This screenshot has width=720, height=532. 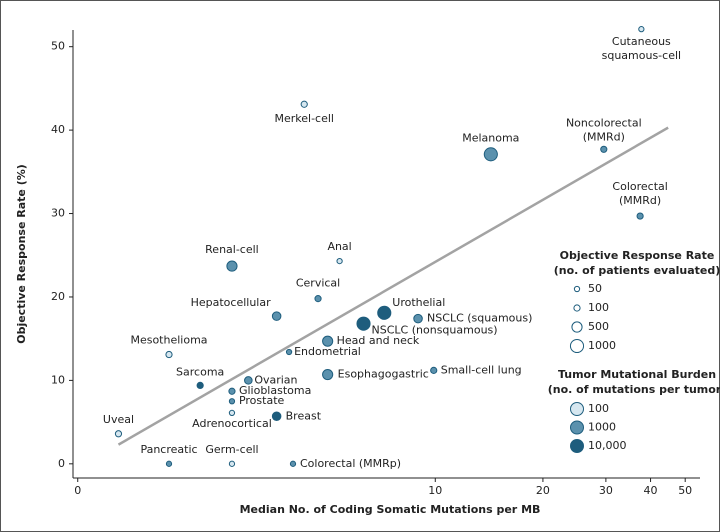 What do you see at coordinates (318, 283) in the screenshot?
I see `point-label: Cervical` at bounding box center [318, 283].